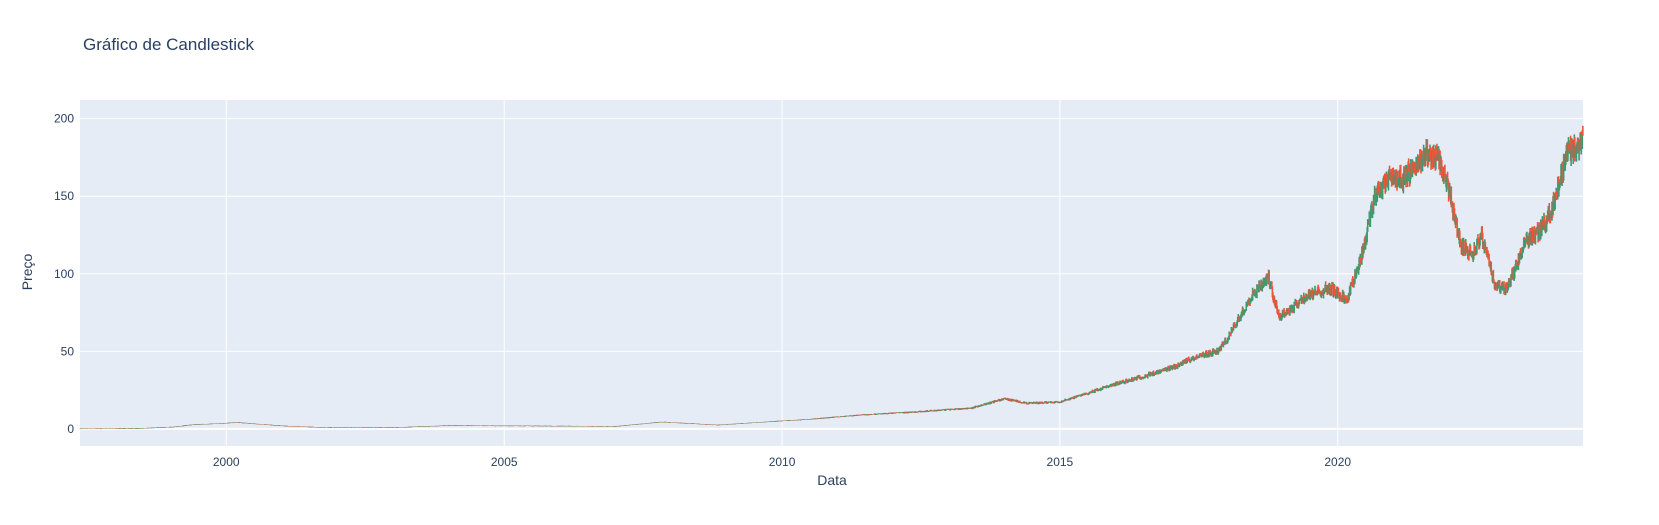 This screenshot has height=525, width=1659. I want to click on y-tick-label: 200, so click(64, 119).